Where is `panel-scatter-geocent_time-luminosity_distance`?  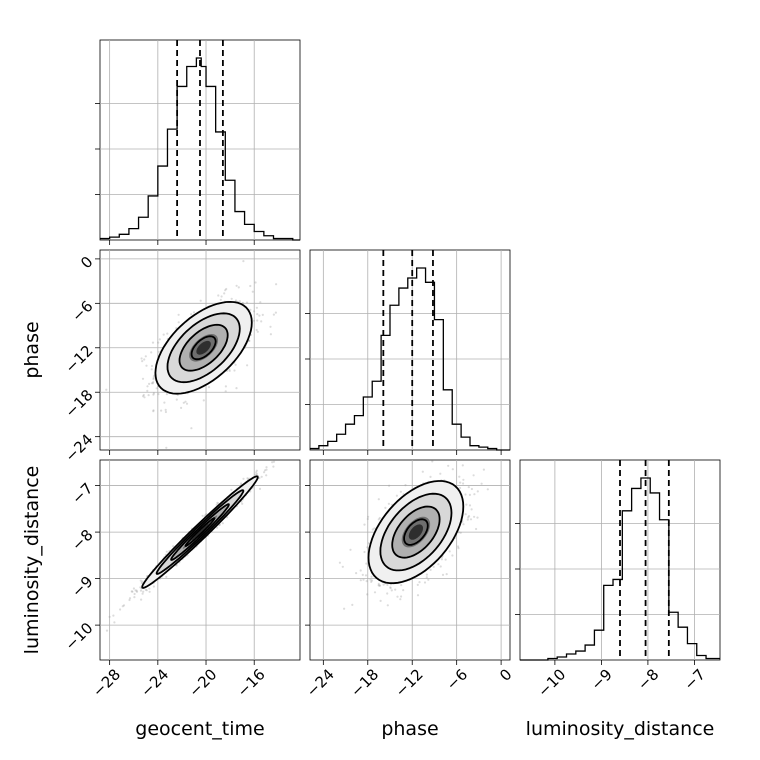
panel-scatter-geocent_time-luminosity_distance is located at coordinates (198, 562).